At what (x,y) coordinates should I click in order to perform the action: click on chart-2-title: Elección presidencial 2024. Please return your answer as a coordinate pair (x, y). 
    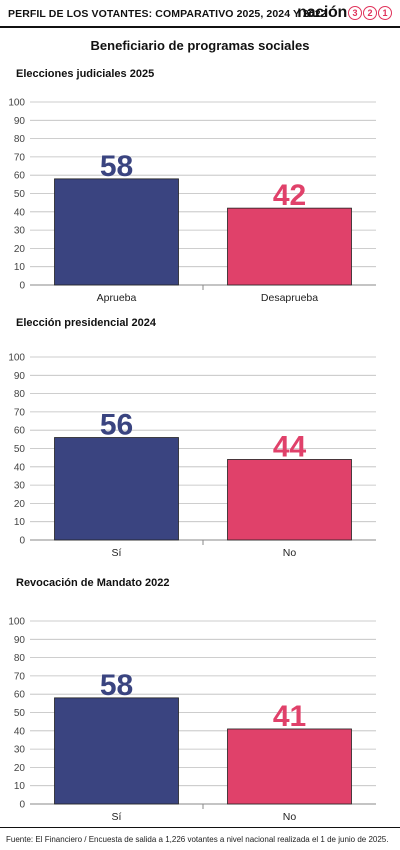
    Looking at the image, I should click on (86, 323).